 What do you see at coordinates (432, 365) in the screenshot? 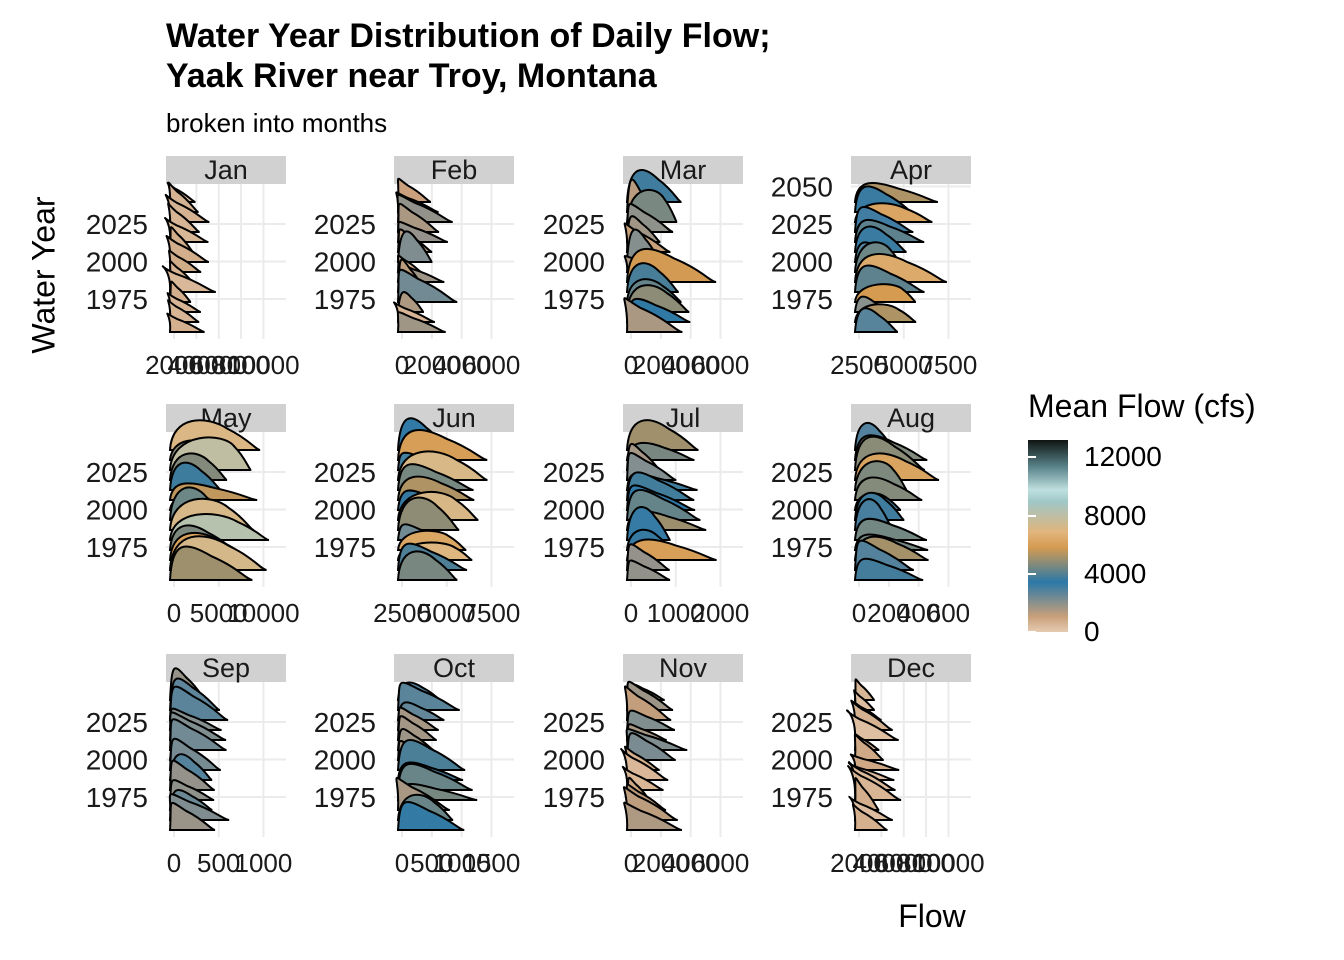
I see `facet-feb-xtick-label: 2000` at bounding box center [432, 365].